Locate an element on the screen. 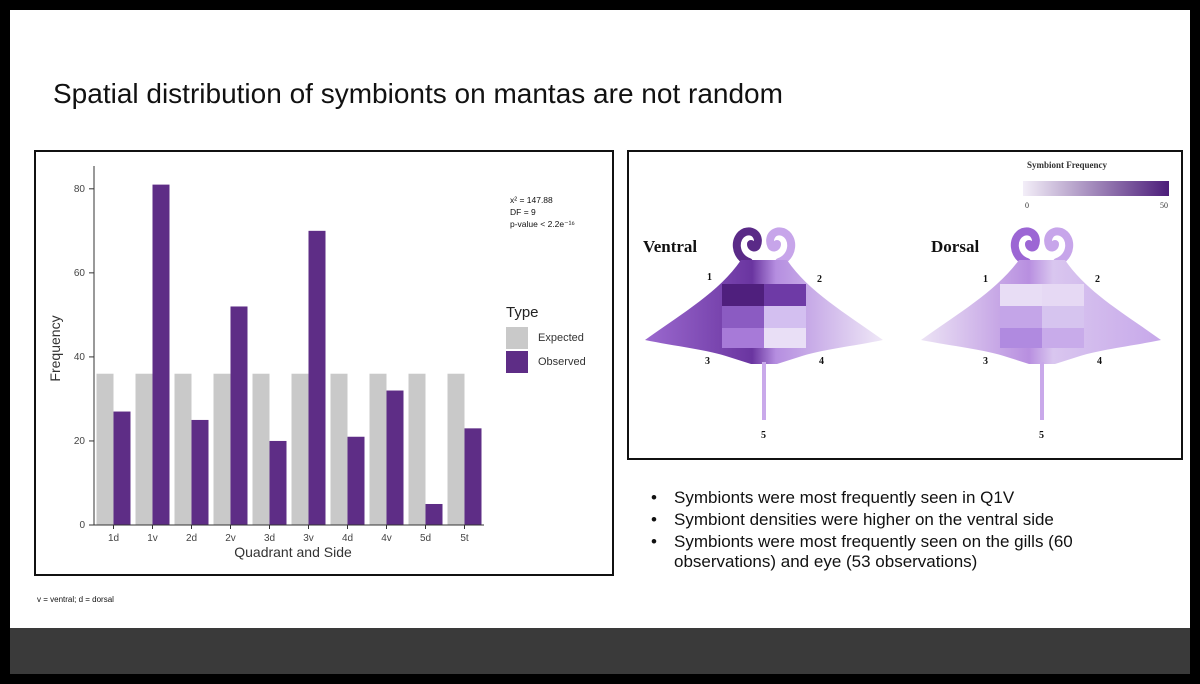  ventral-q4-lower is located at coordinates (785, 338).